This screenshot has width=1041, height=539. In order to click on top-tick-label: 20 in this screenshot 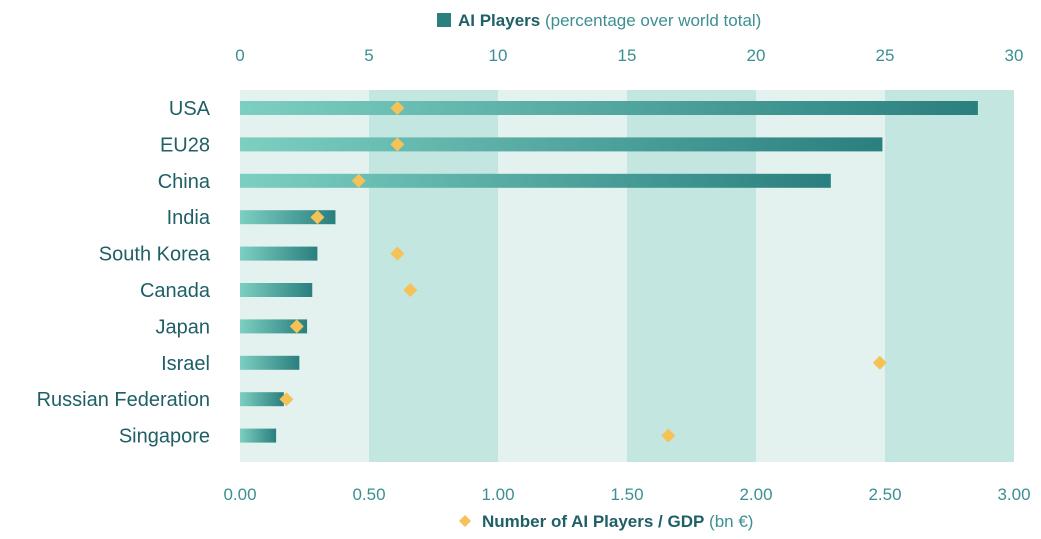, I will do `click(756, 55)`.